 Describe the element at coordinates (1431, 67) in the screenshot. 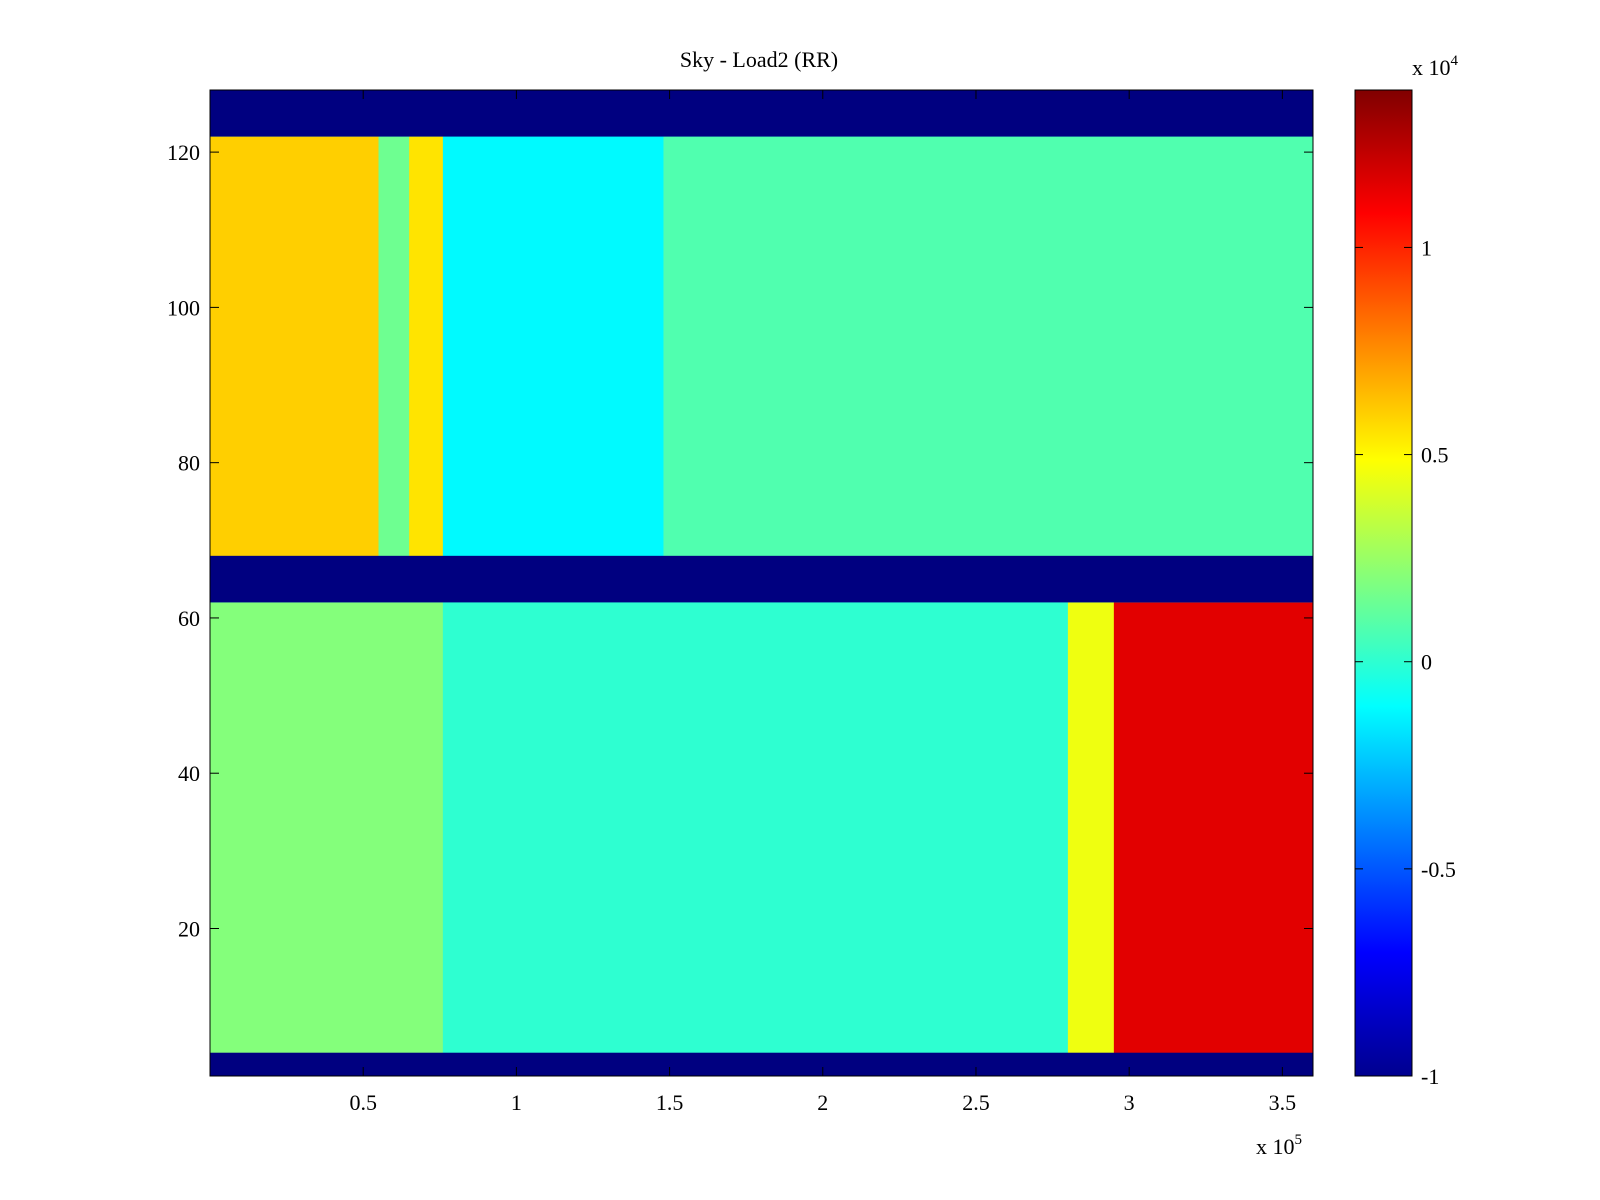

I see `colorbar-exponent-base: x 10` at that location.